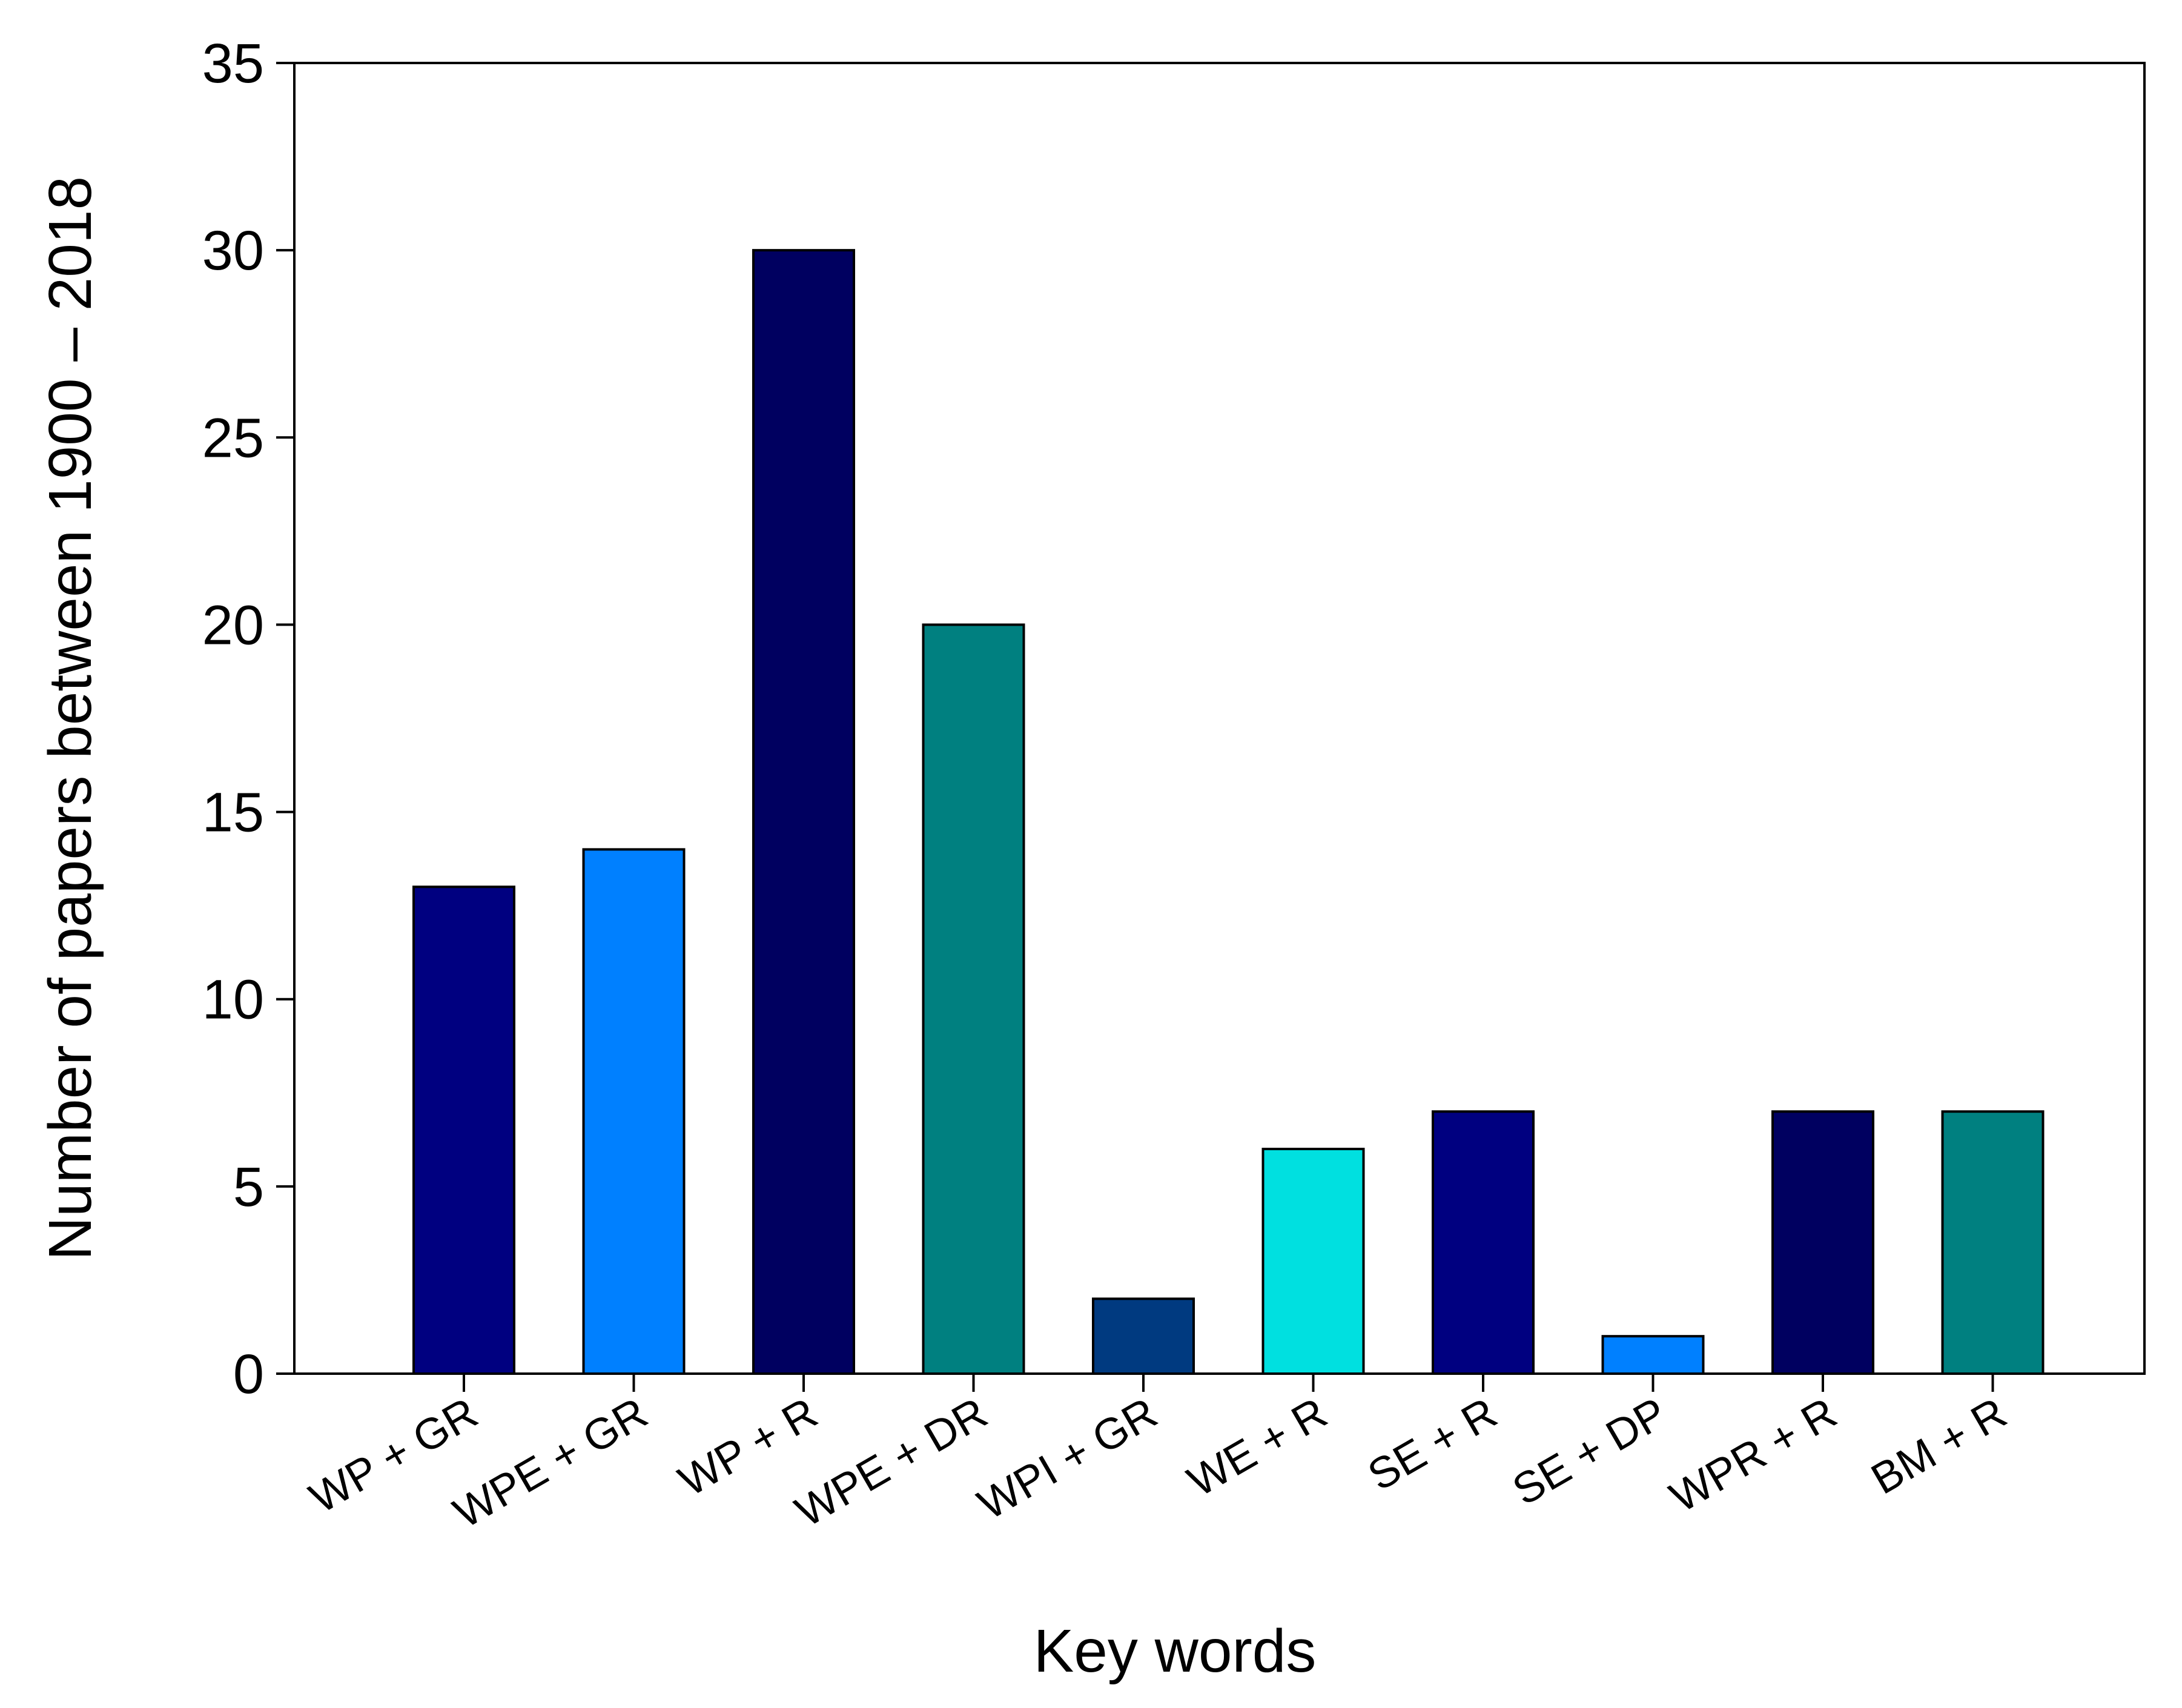 Image resolution: width=2182 pixels, height=1708 pixels. What do you see at coordinates (70, 718) in the screenshot?
I see `y-axis-title: Number of papers between 1900 – 2018` at bounding box center [70, 718].